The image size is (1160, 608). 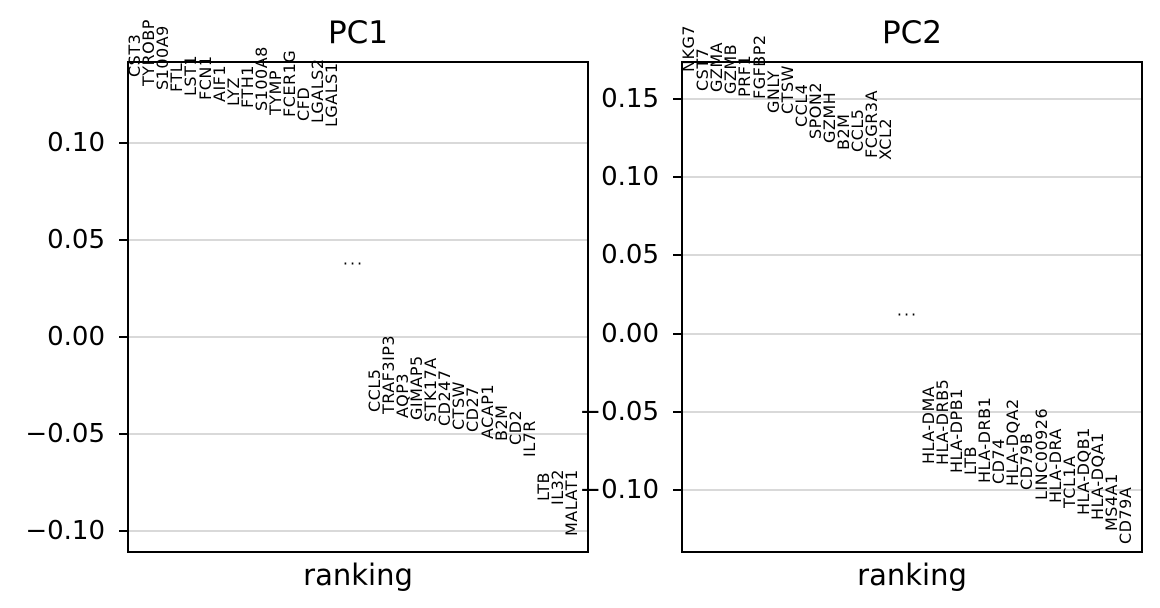 I want to click on panel-title-pc1: PC1, so click(x=358, y=33).